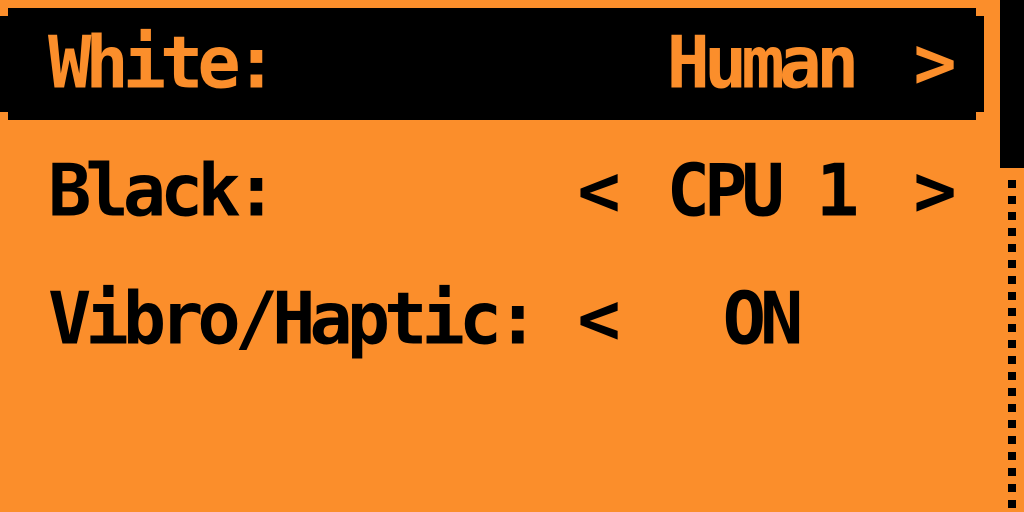 The image size is (1024, 512). I want to click on menu-item-value: ON, so click(763, 318).